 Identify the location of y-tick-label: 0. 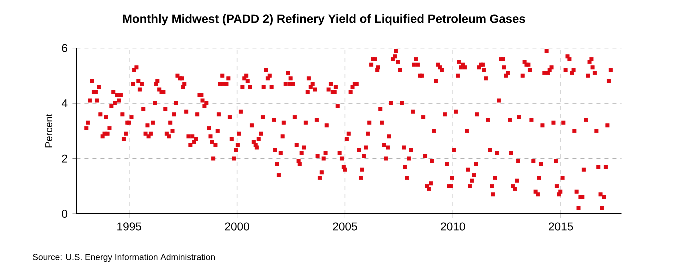
(65, 214).